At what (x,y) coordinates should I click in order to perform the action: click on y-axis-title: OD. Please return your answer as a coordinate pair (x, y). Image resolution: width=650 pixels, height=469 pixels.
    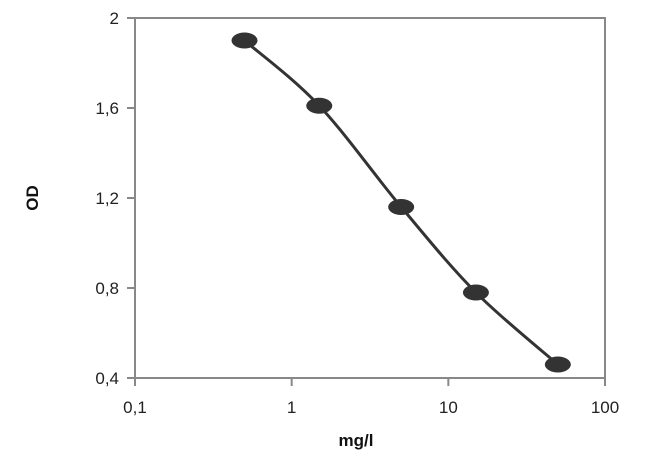
    Looking at the image, I should click on (32, 198).